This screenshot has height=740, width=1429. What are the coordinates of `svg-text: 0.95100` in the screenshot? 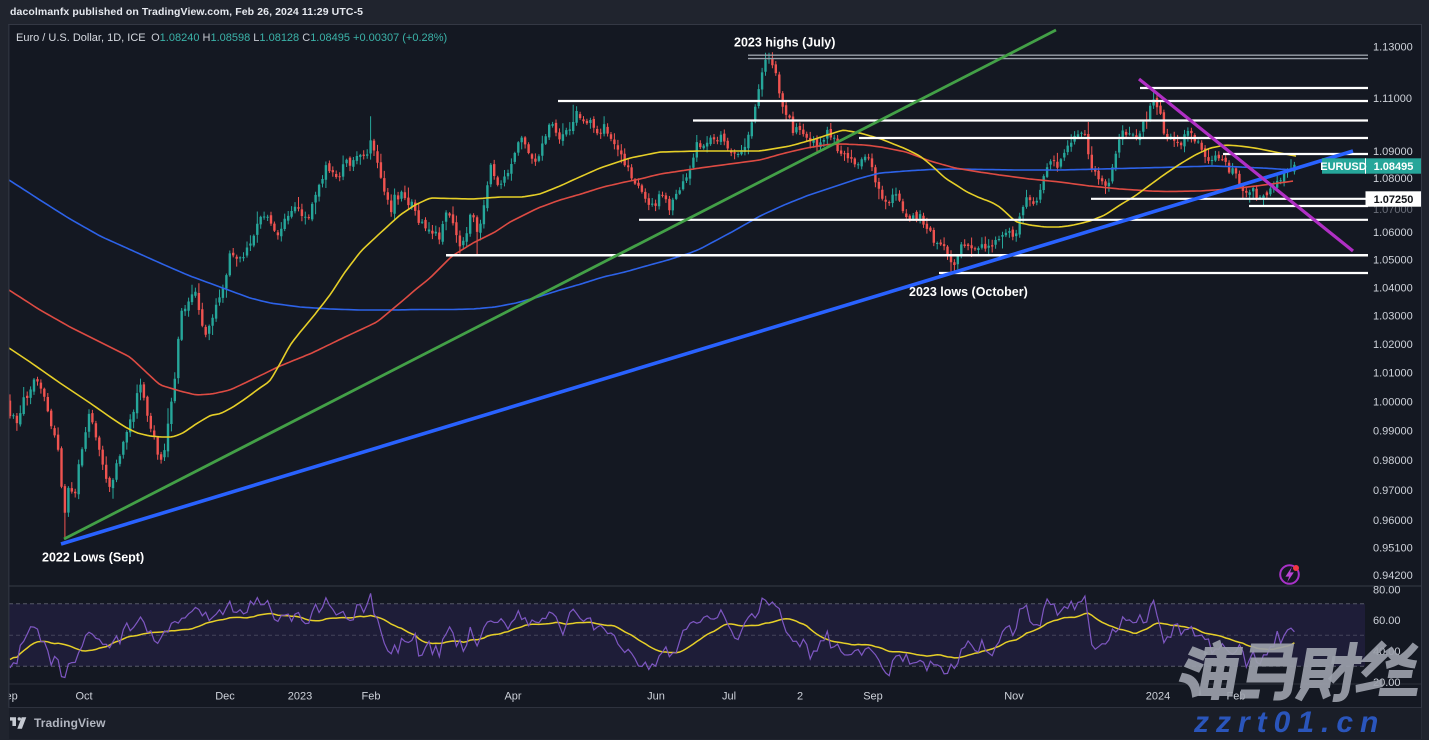 It's located at (1393, 548).